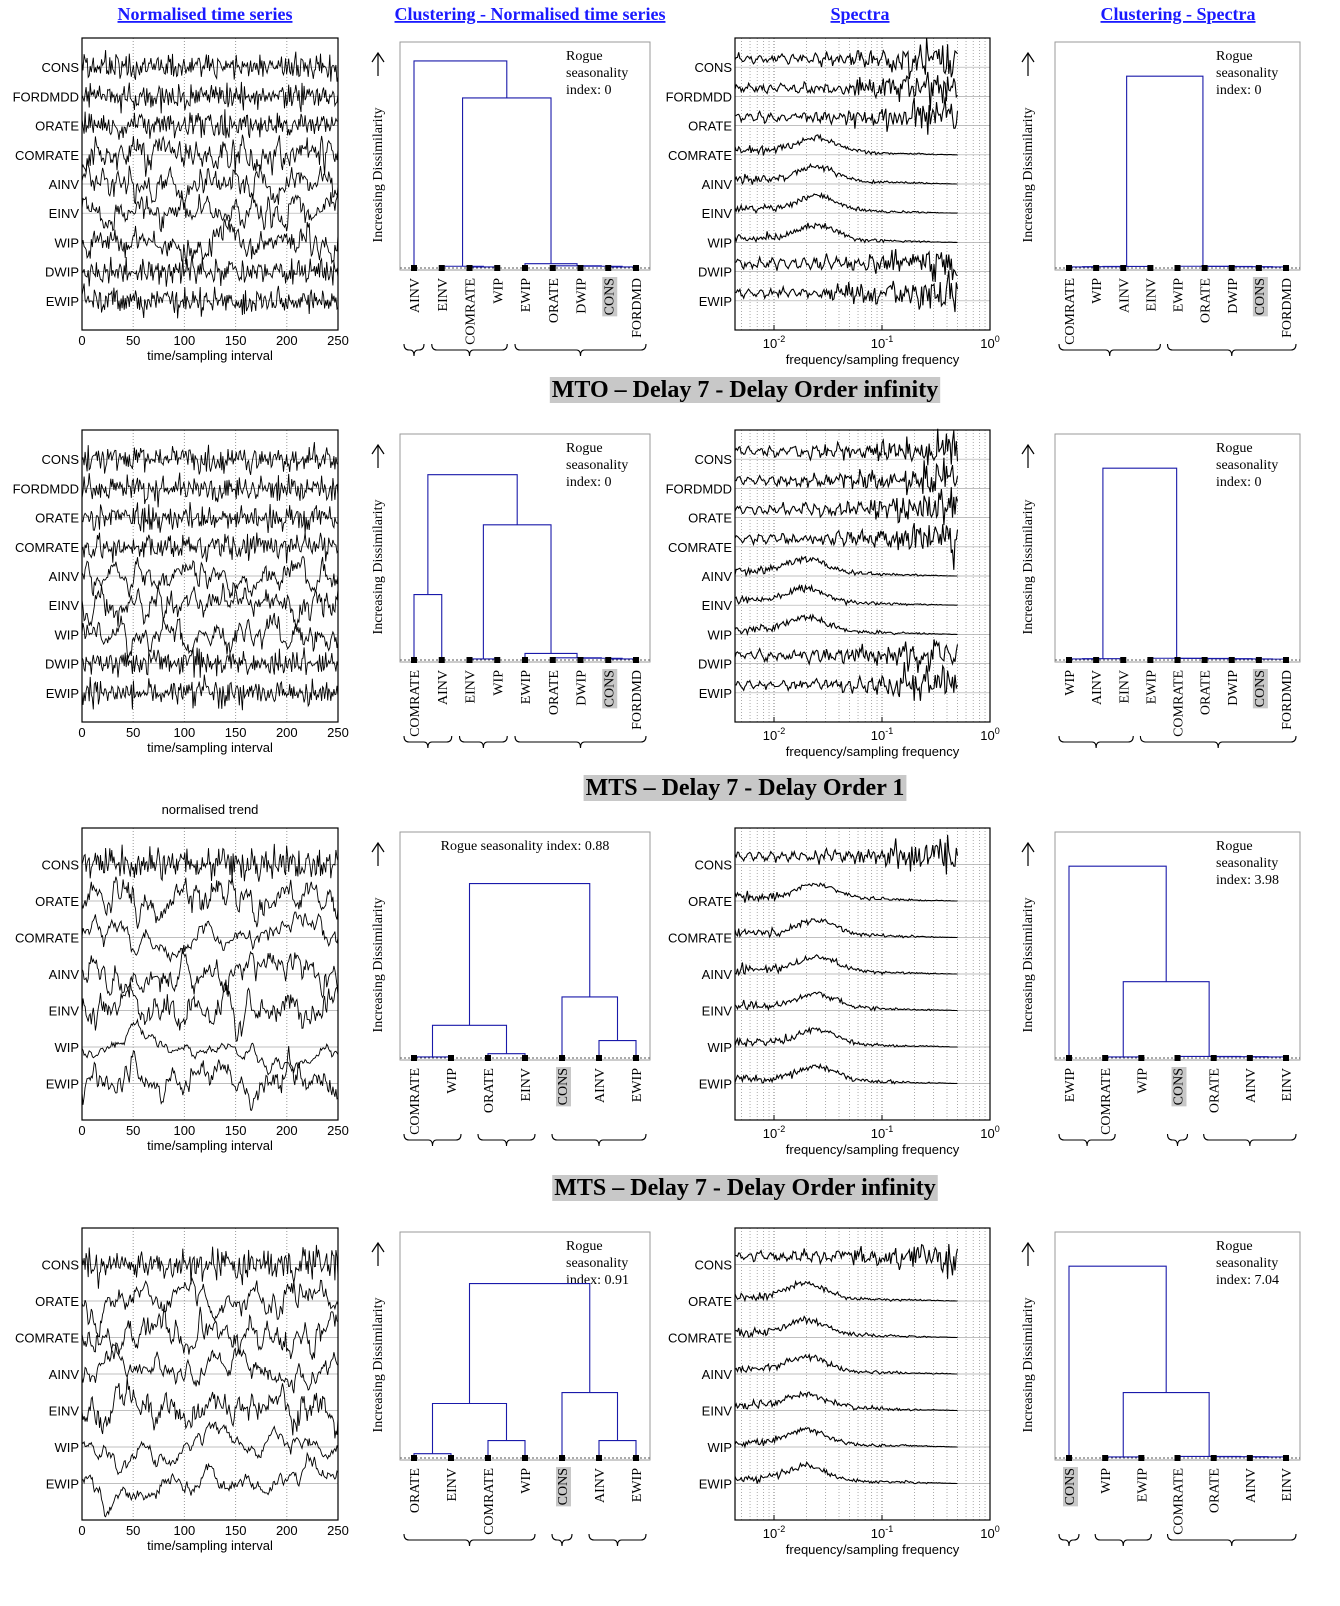 The height and width of the screenshot is (1606, 1340). What do you see at coordinates (878, 735) in the screenshot?
I see `tick-base: 10` at bounding box center [878, 735].